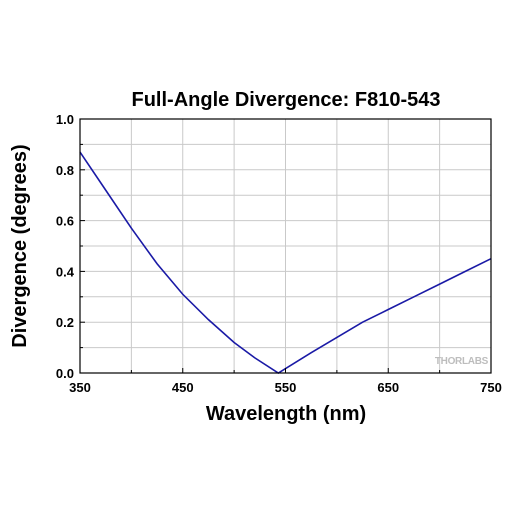  Describe the element at coordinates (491, 387) in the screenshot. I see `x-tick-label: 750` at that location.